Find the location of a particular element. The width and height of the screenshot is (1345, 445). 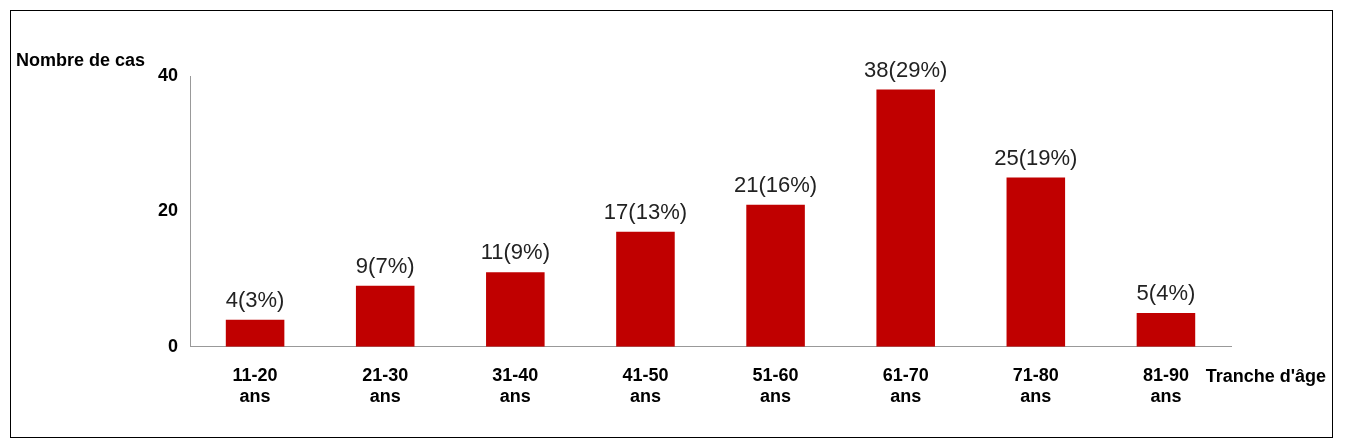

x-tick-label: 81-90 ans is located at coordinates (1165, 385).